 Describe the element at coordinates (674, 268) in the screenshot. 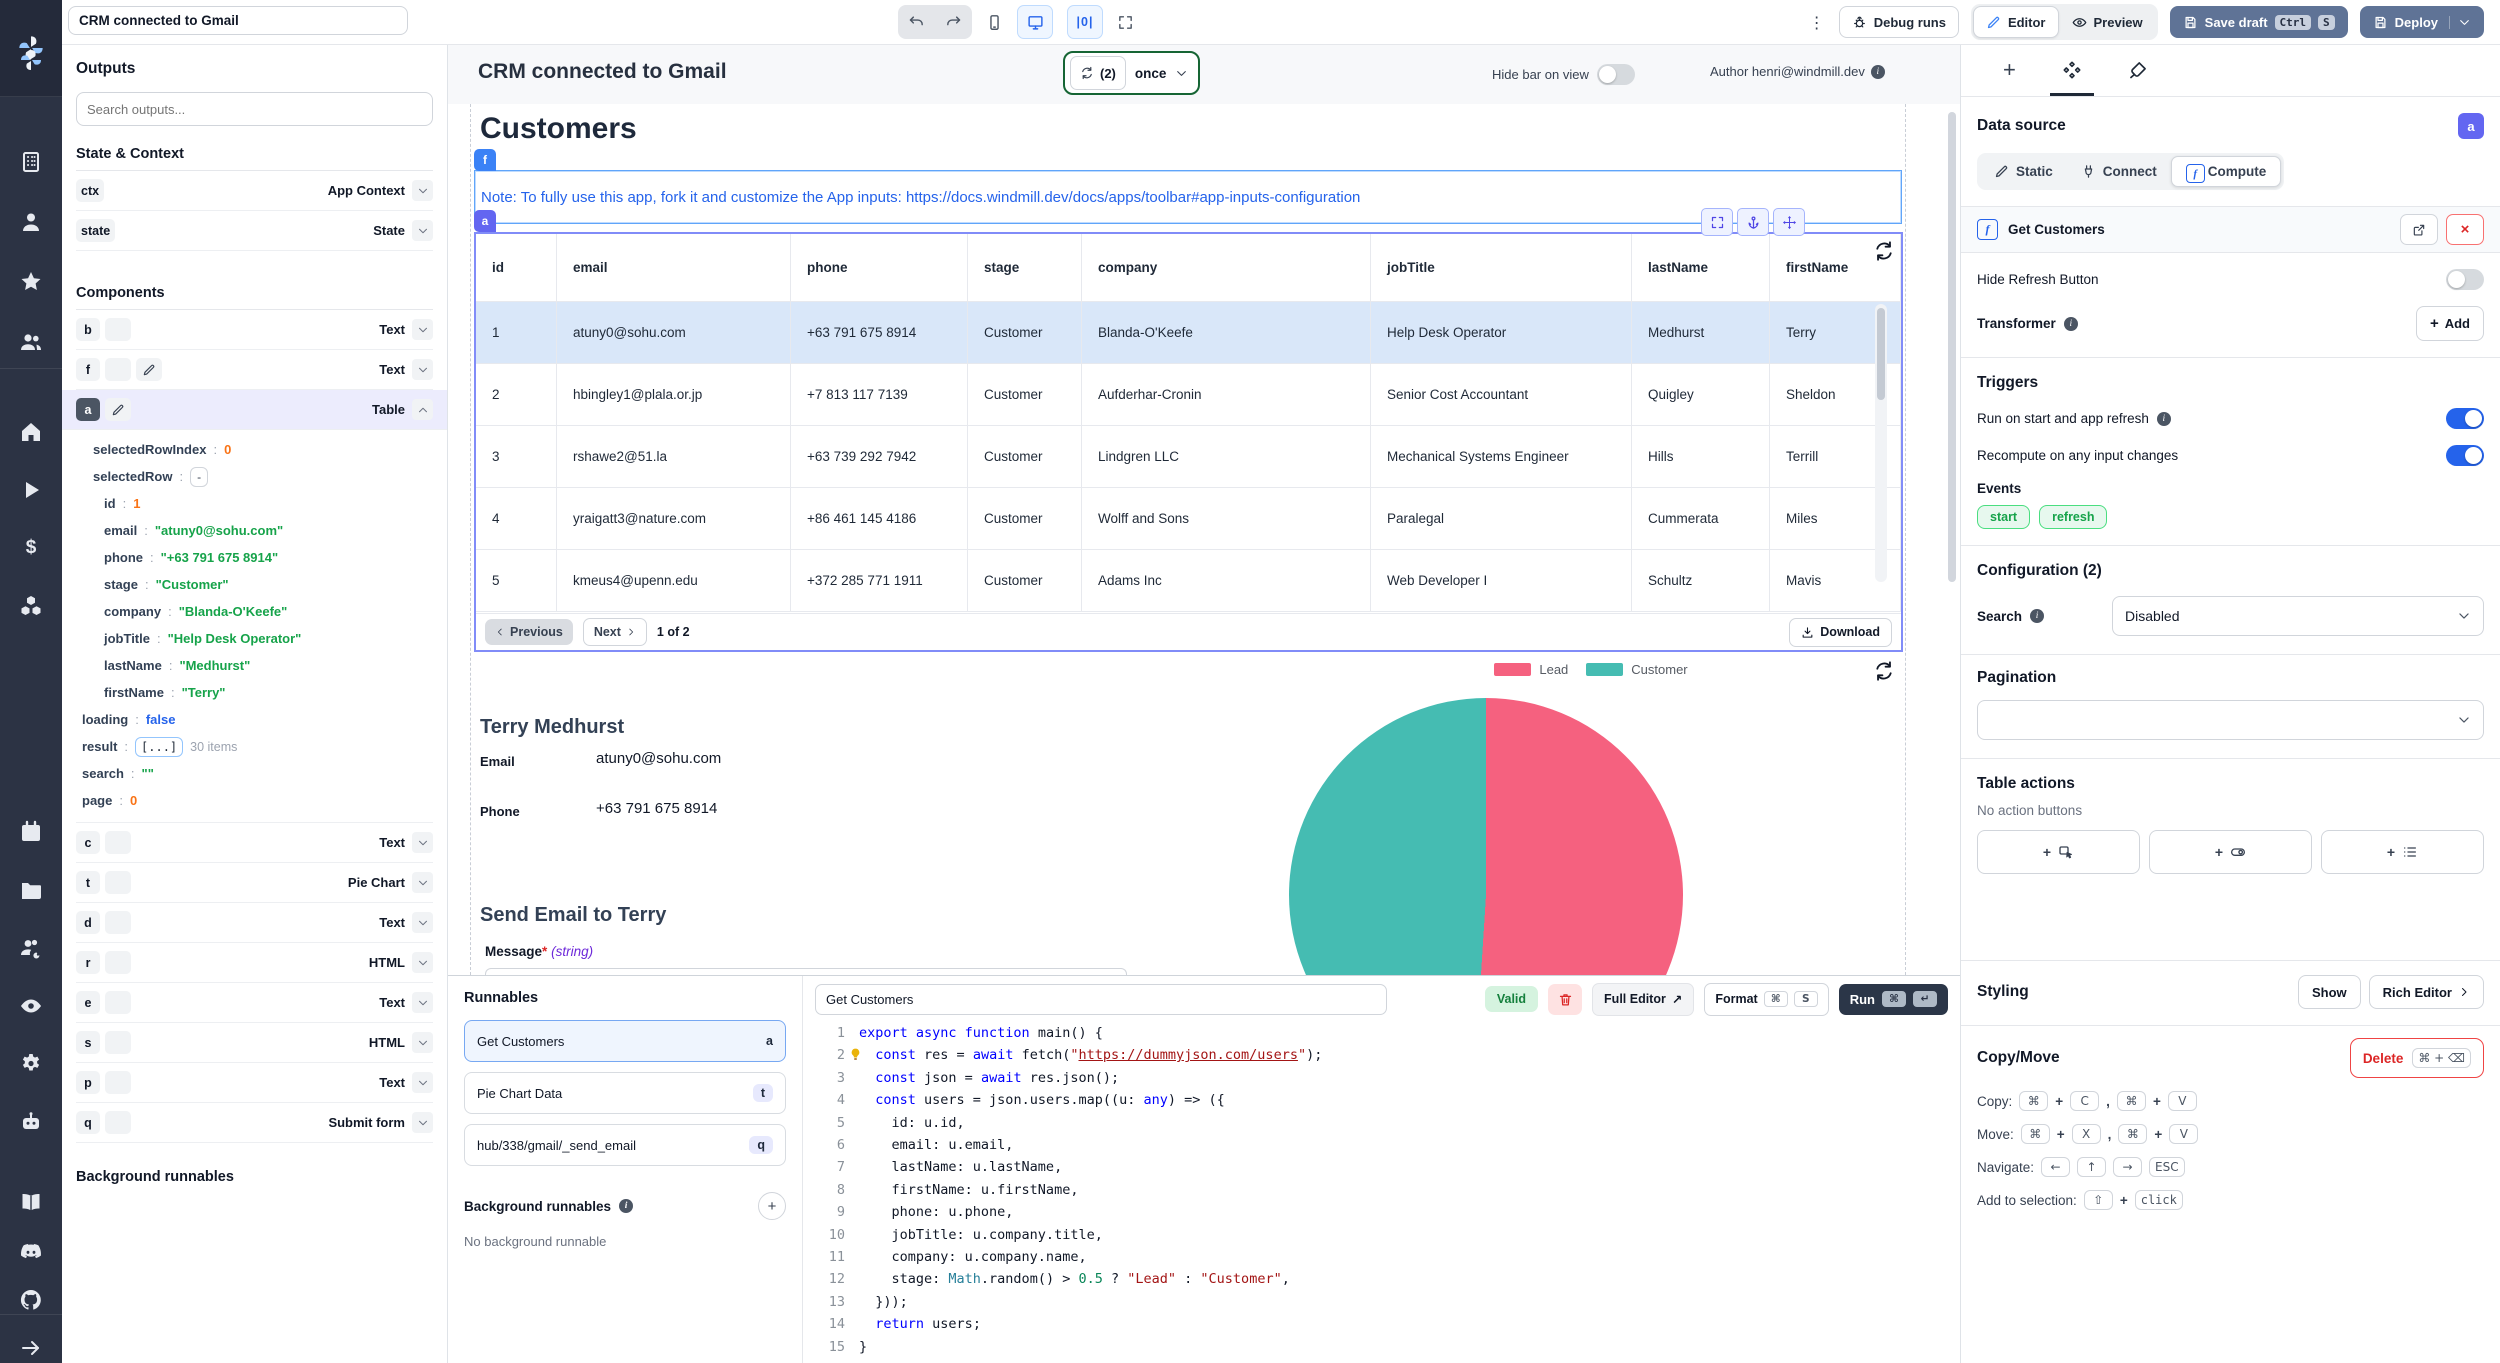

I see `column-header-email: email` at that location.